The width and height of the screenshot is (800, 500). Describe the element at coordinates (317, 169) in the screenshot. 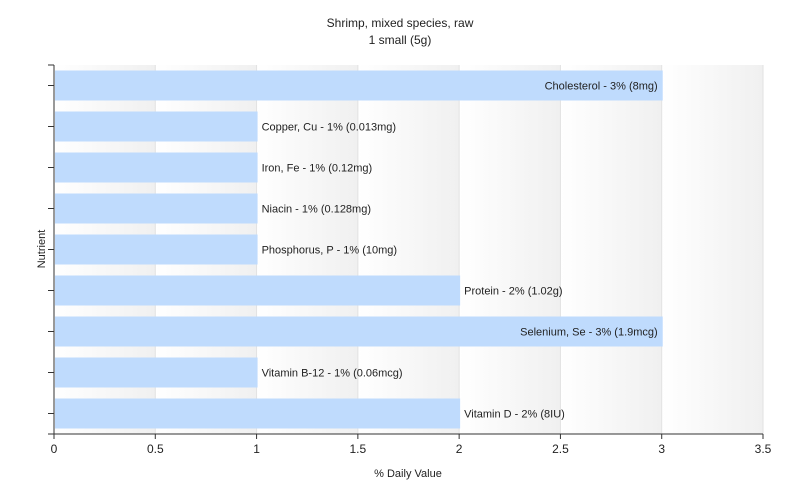

I see `bar-label: Iron, Fe - 1% (0.12mg)` at that location.